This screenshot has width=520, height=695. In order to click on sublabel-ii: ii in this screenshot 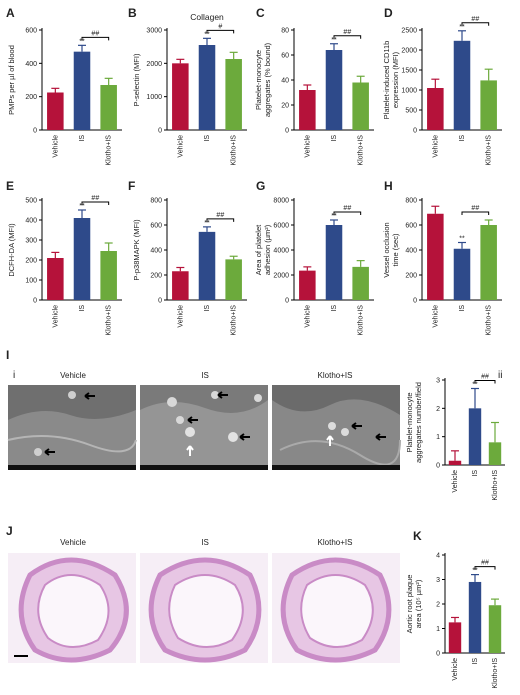, I will do `click(500, 375)`.